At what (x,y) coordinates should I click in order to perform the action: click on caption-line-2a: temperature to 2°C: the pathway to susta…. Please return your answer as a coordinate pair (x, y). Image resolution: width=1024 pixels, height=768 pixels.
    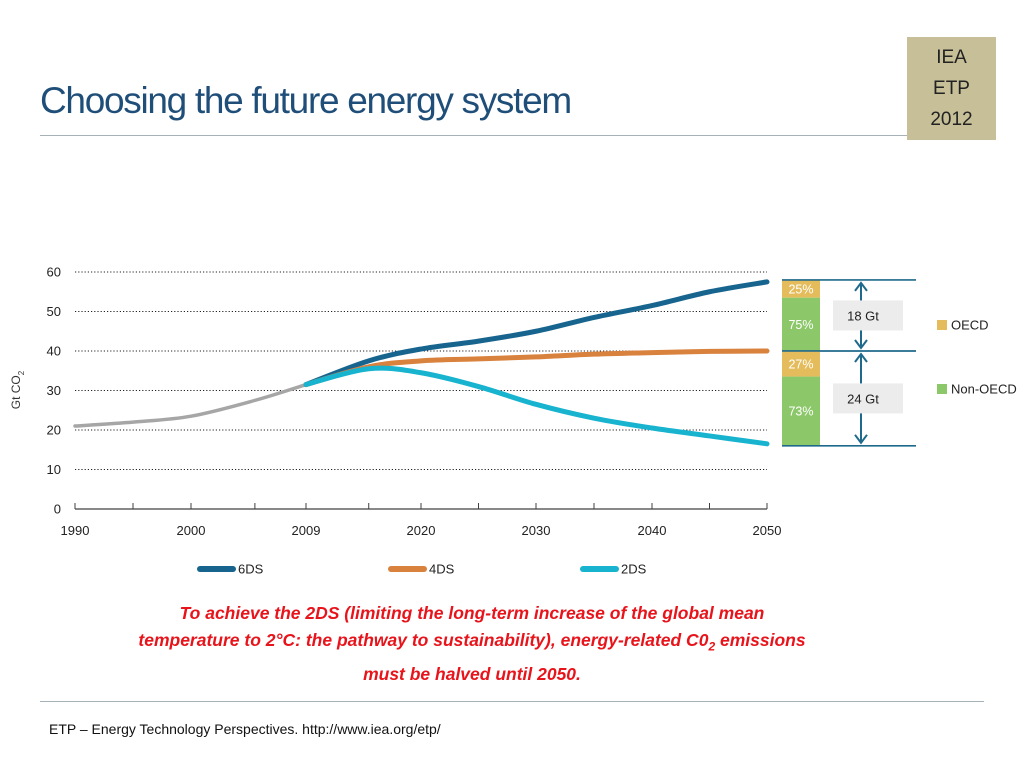
    Looking at the image, I should click on (423, 640).